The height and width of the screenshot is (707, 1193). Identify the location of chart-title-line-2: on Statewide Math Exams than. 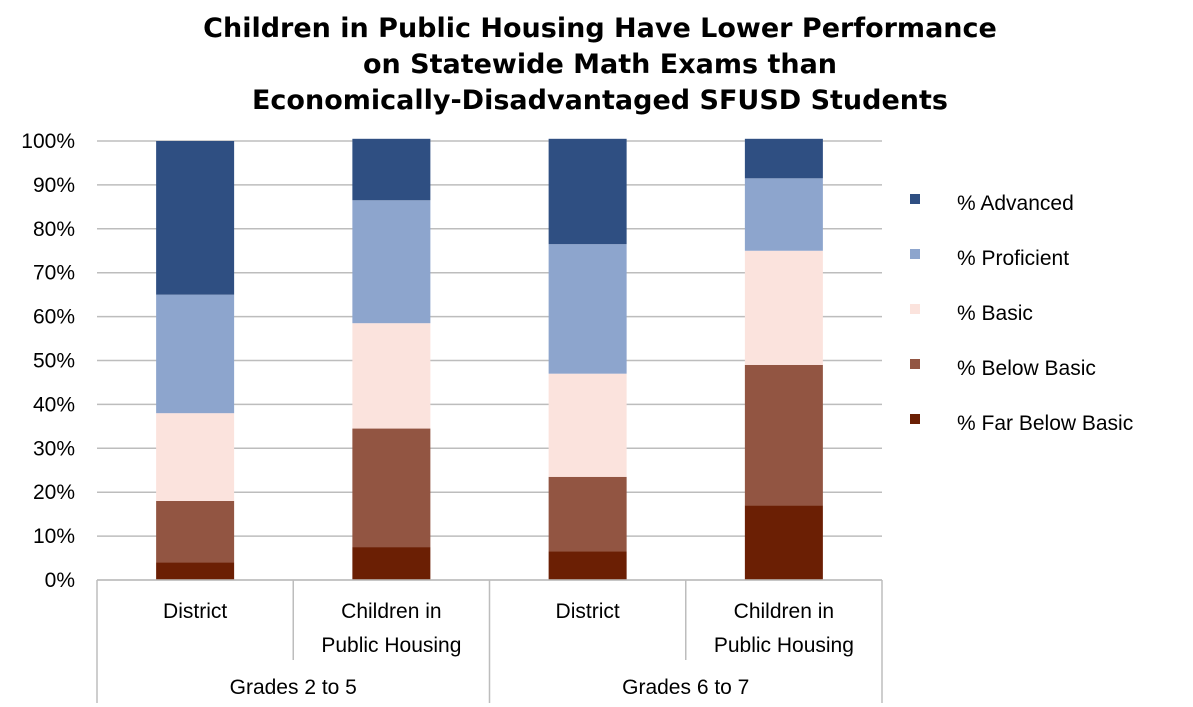
(600, 64).